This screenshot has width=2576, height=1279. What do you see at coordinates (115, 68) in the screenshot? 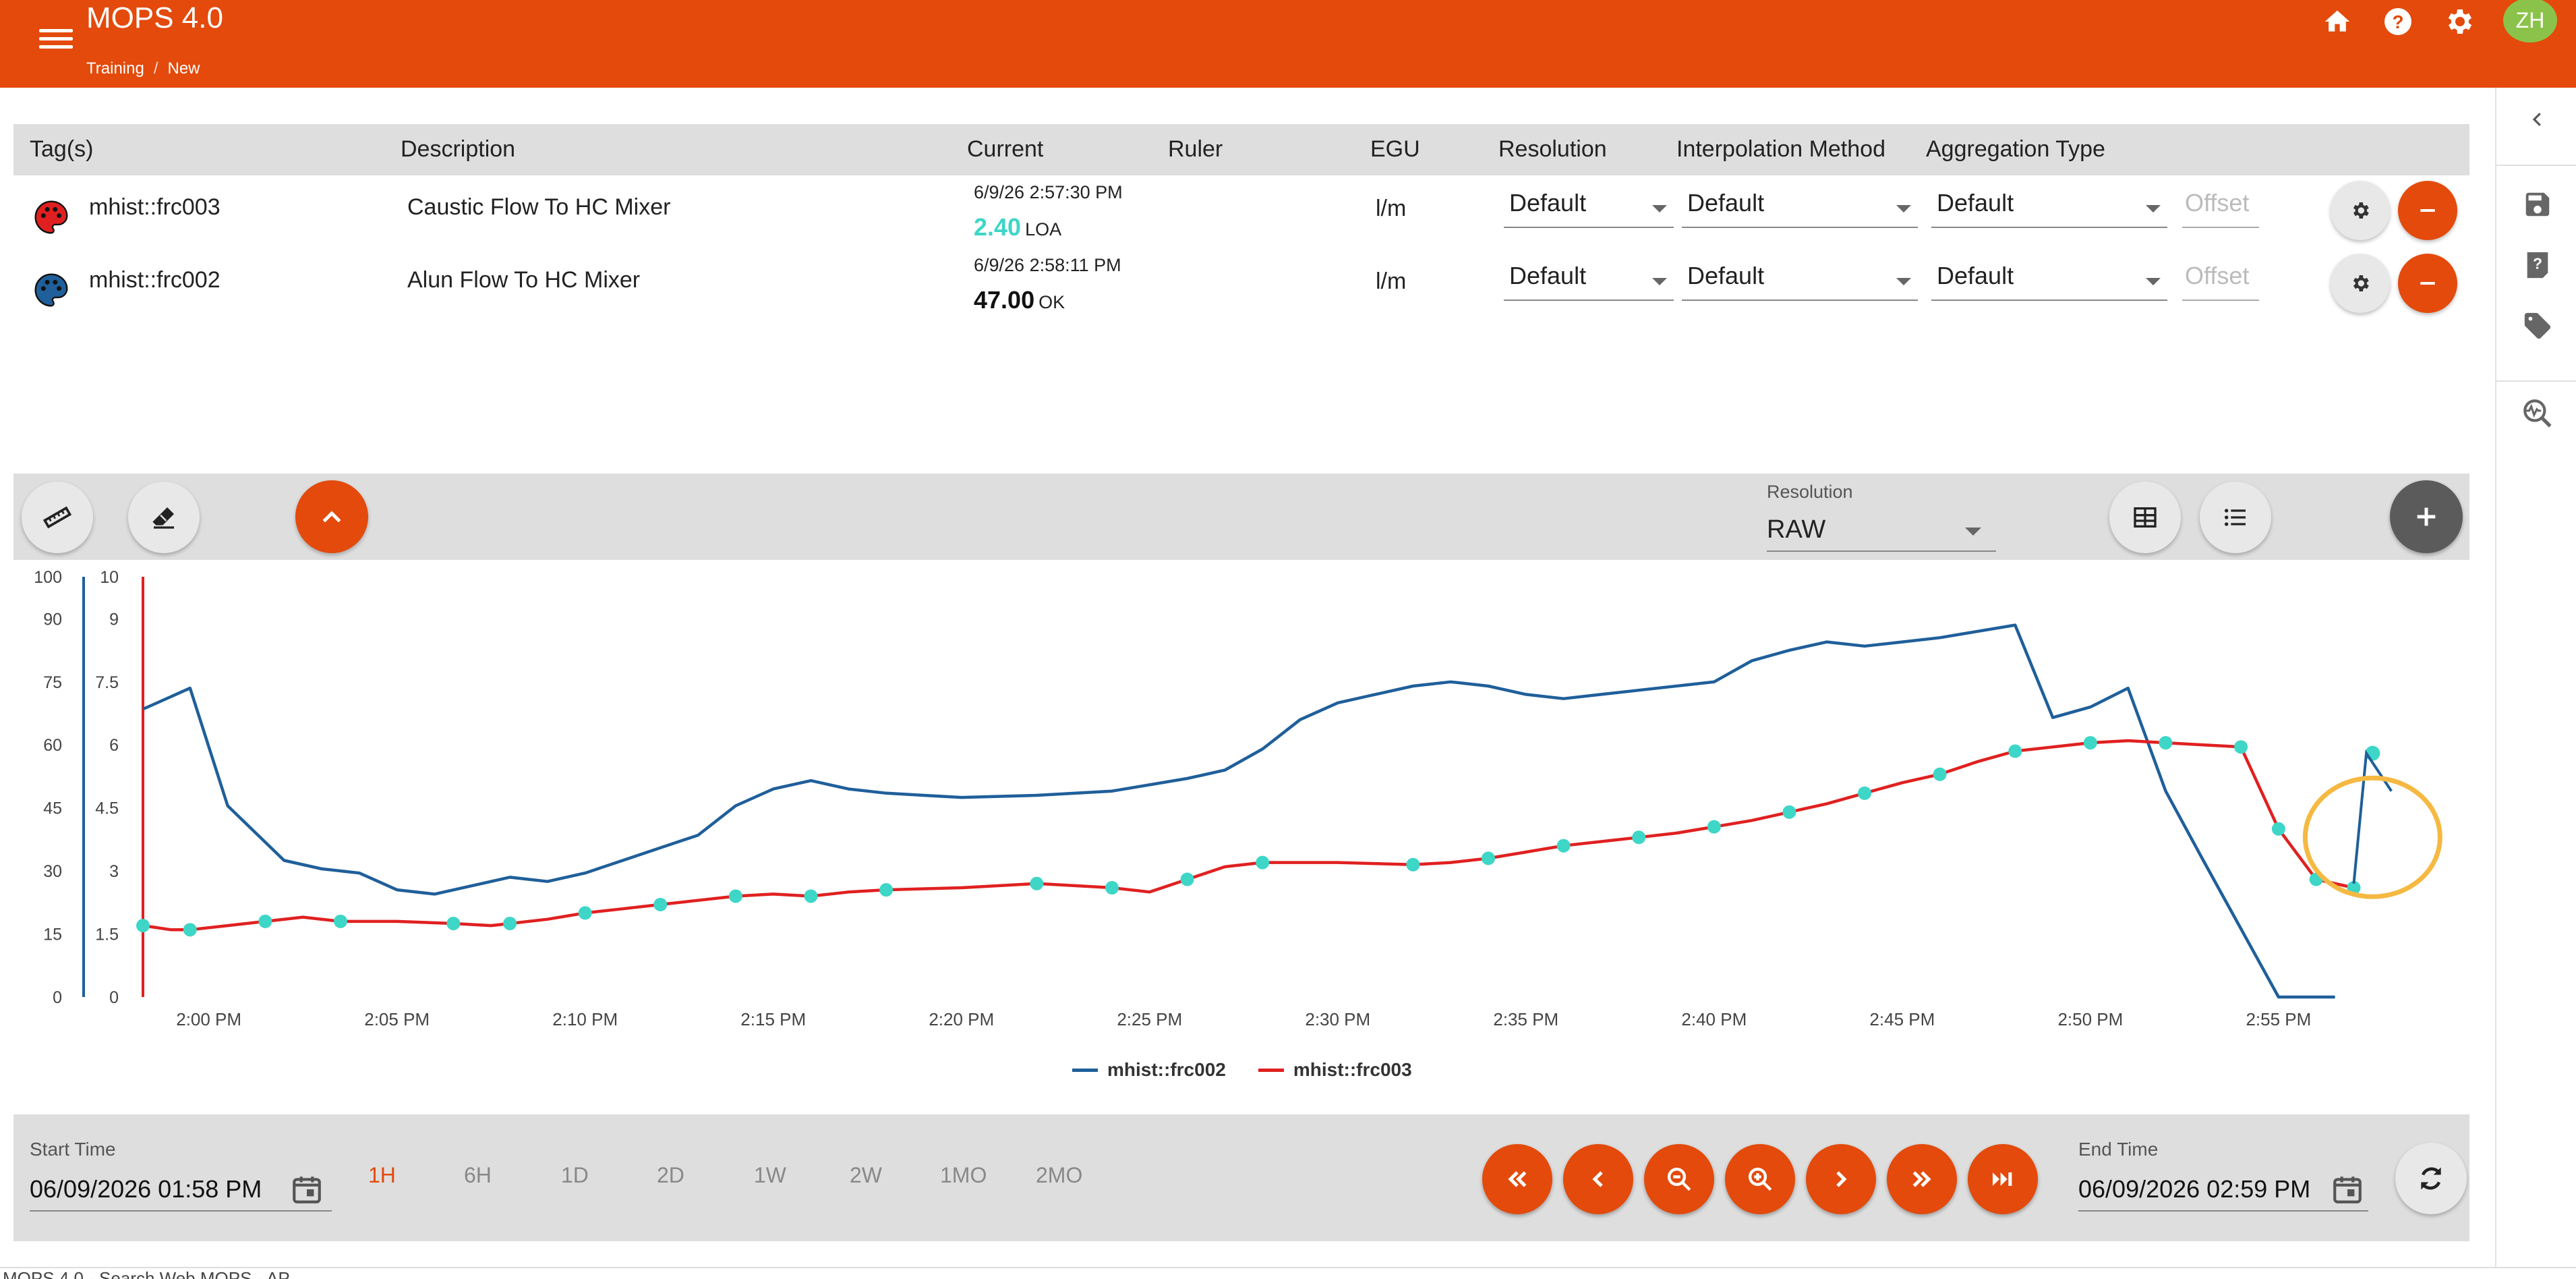
I see `breadcrumb-training: Training` at bounding box center [115, 68].